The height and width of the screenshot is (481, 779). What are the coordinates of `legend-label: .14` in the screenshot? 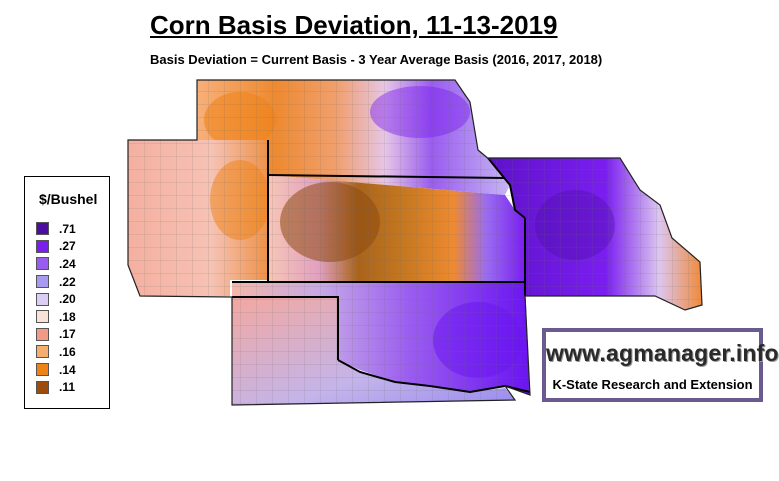 It's located at (67, 369).